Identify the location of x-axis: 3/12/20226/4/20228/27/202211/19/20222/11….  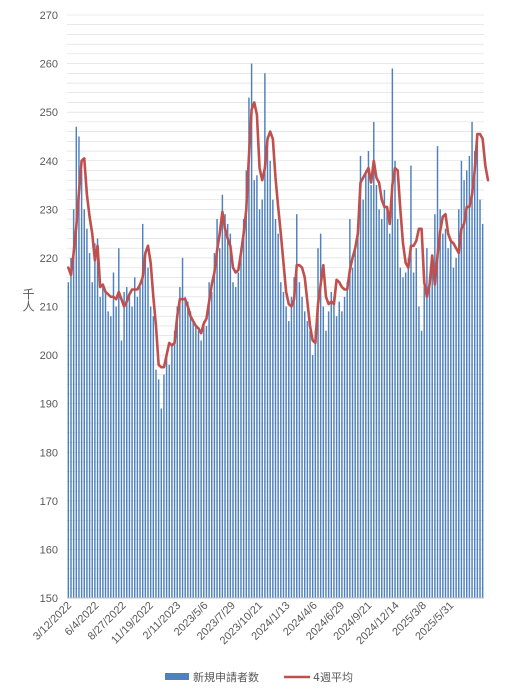
(257, 622).